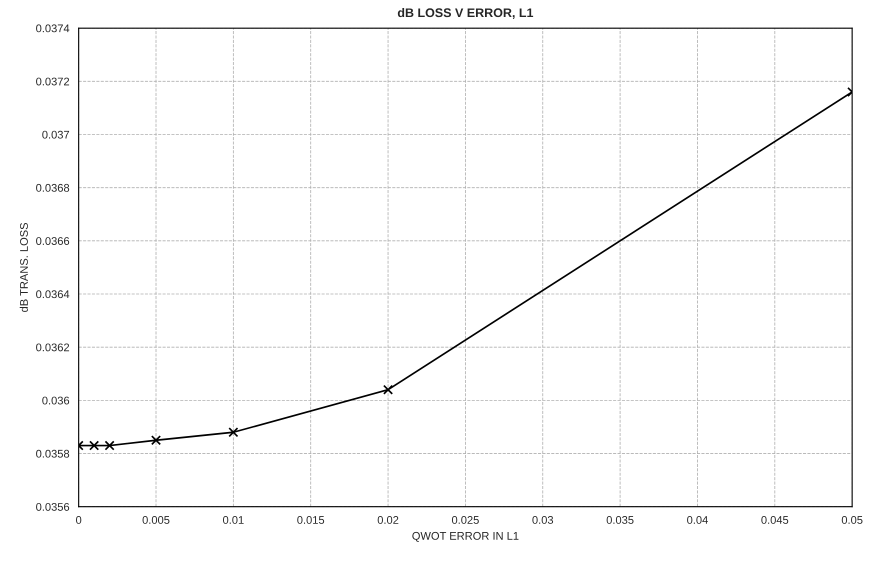 The height and width of the screenshot is (563, 874). What do you see at coordinates (56, 134) in the screenshot?
I see `y-tick-label: 0.037` at bounding box center [56, 134].